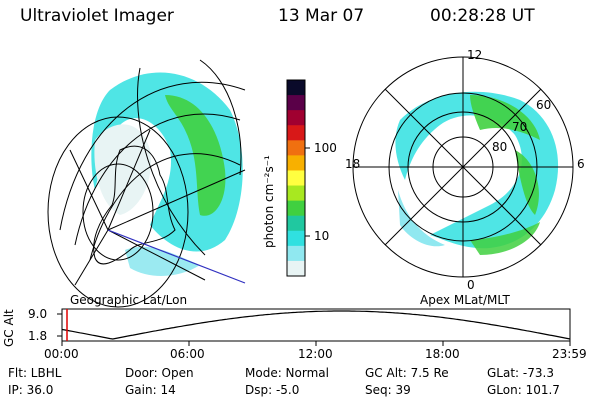 This screenshot has height=400, width=600. I want to click on time-tick-0600: 06:00, so click(187, 354).